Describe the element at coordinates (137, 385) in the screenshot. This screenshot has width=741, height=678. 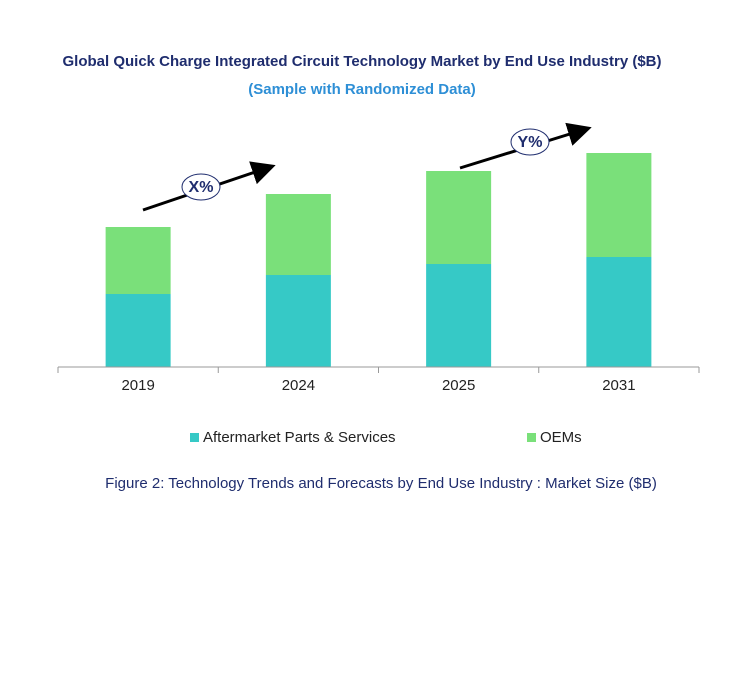
I see `x-tick-label: 2019` at that location.